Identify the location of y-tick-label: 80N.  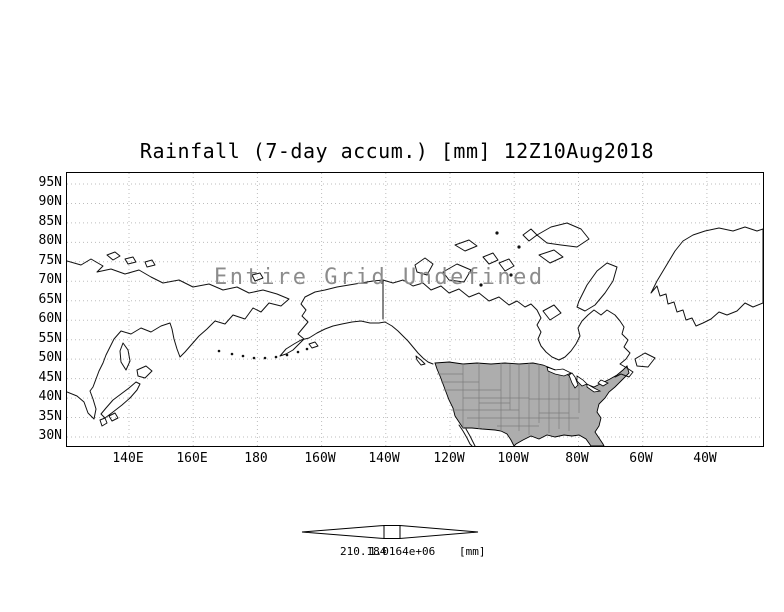
(50, 240).